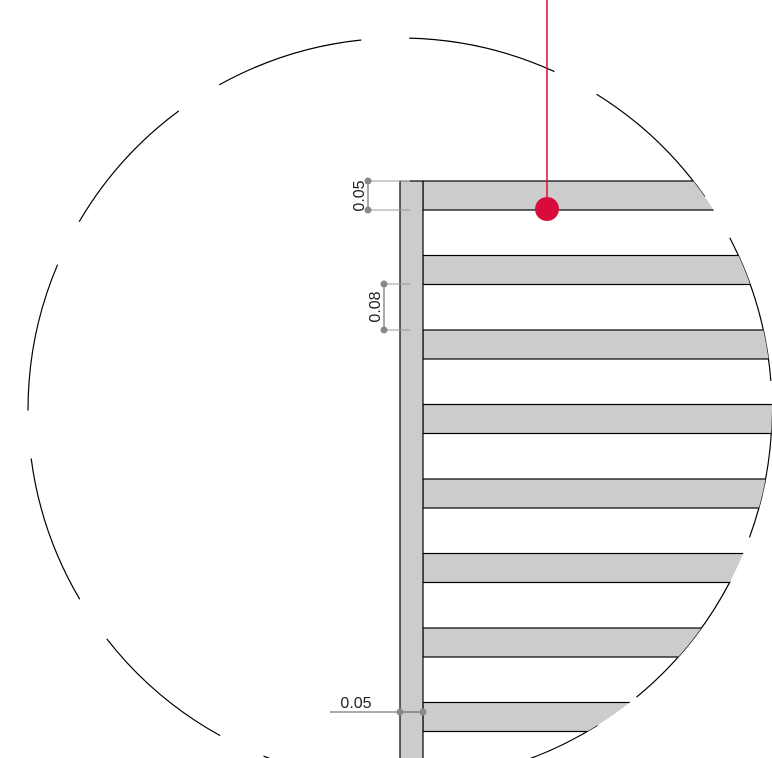  Describe the element at coordinates (375, 306) in the screenshot. I see `dimension-label-gap: 0.08` at that location.